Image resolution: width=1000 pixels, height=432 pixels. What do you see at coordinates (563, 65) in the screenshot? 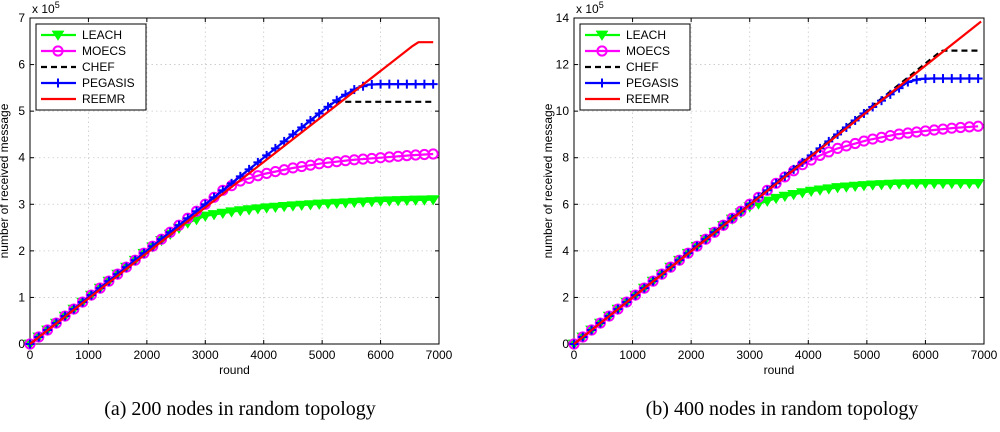
I see `y-tick-label: 12` at bounding box center [563, 65].